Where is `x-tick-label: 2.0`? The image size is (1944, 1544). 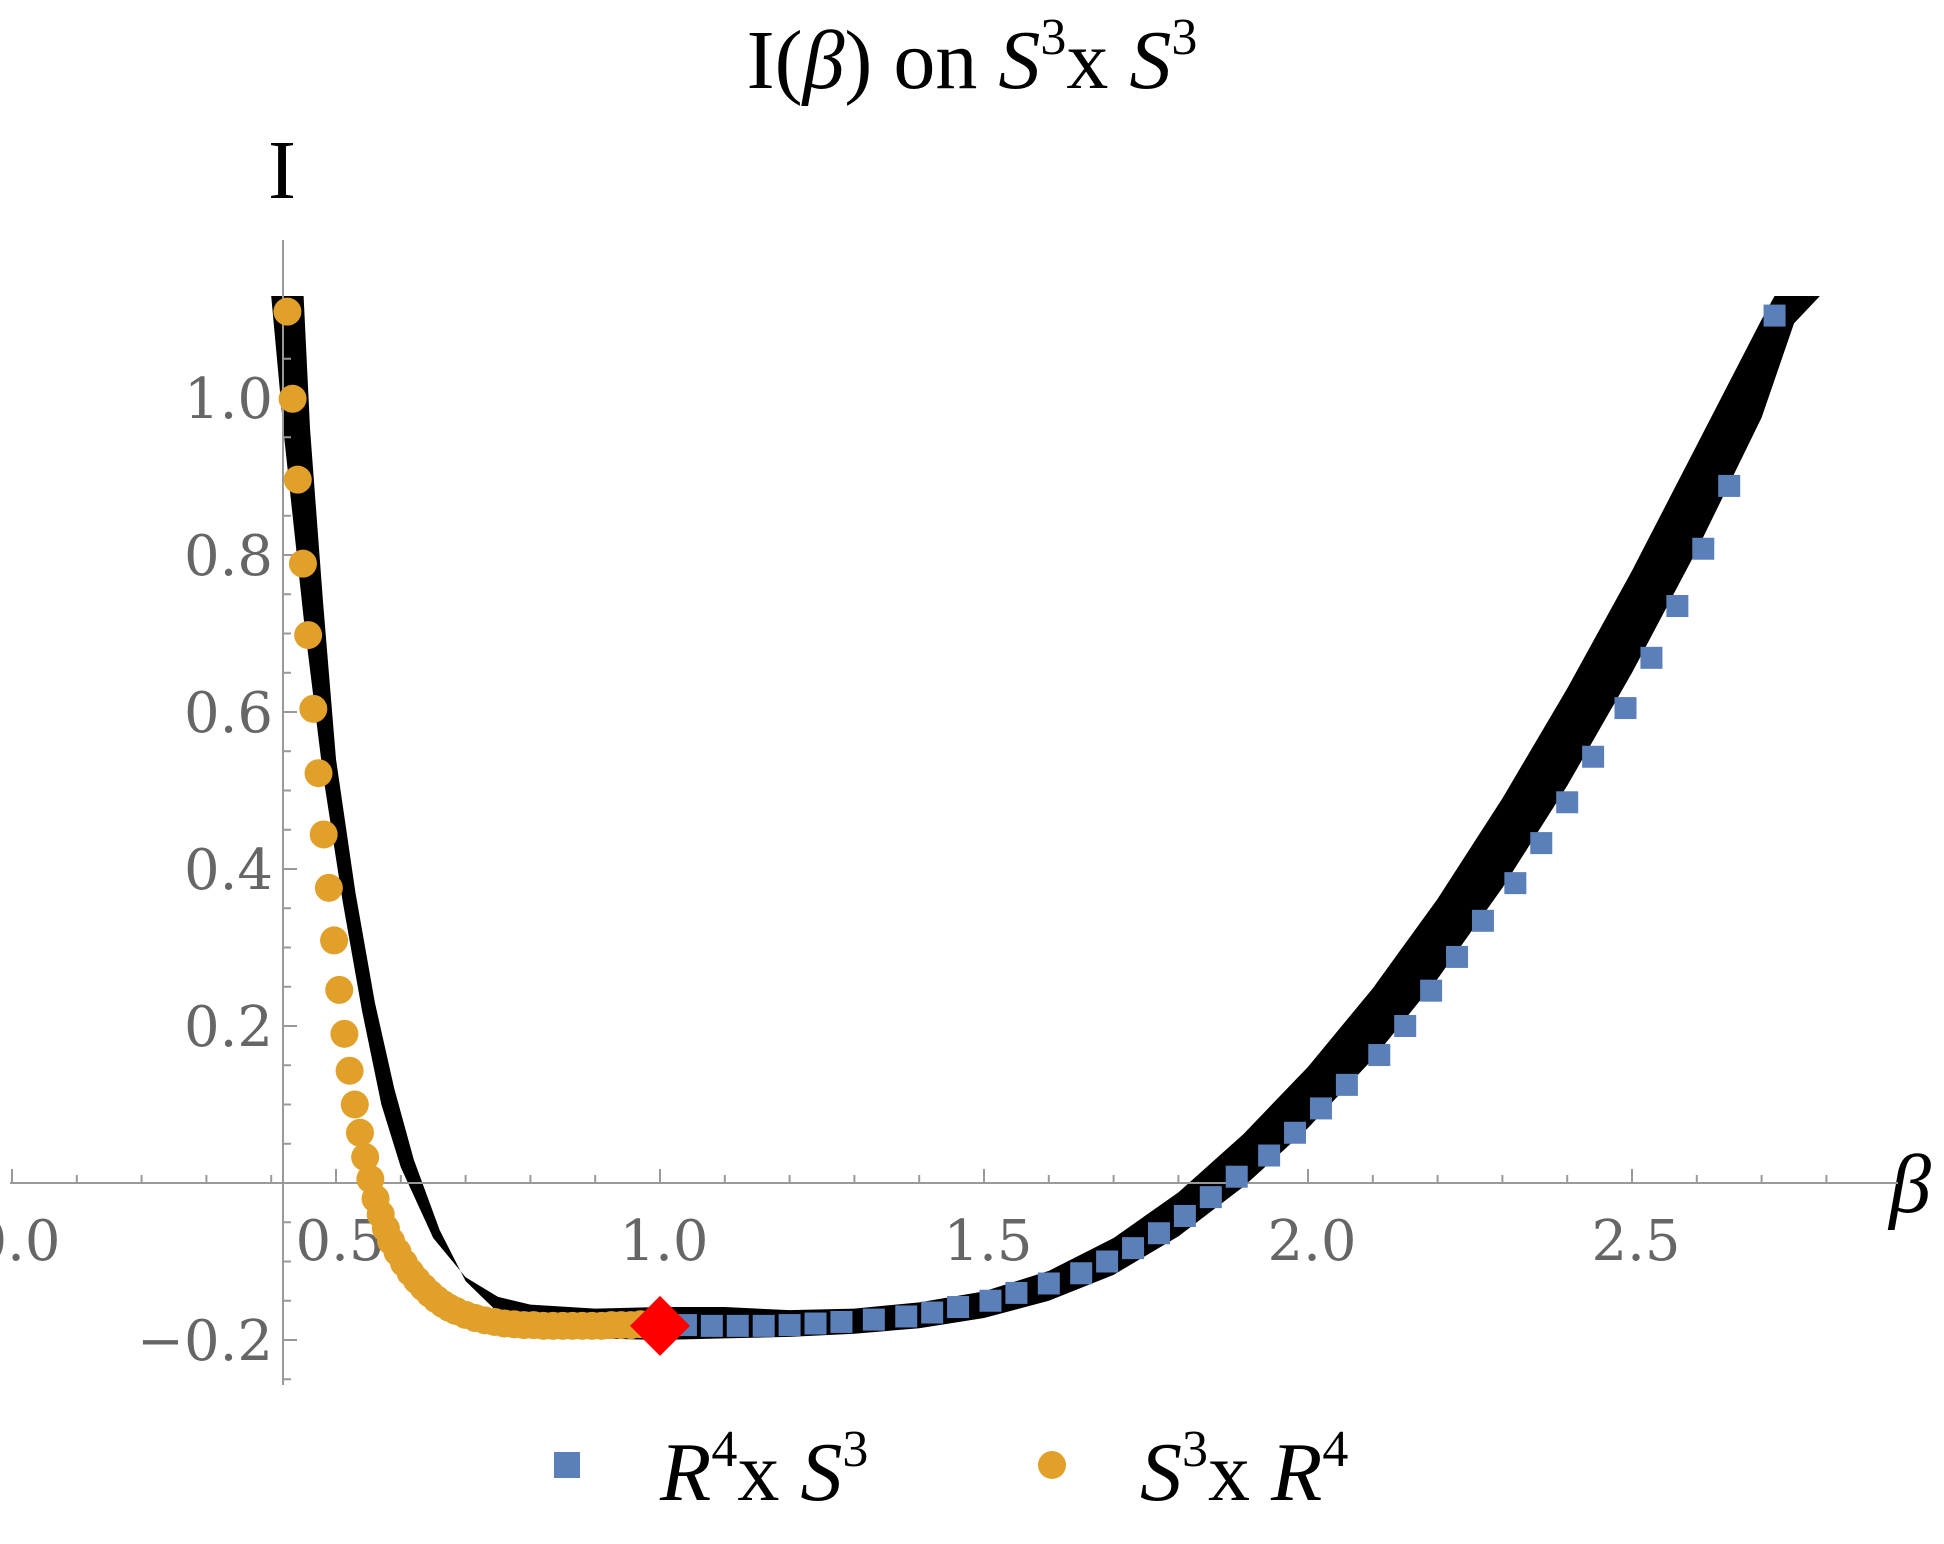
x-tick-label: 2.0 is located at coordinates (1311, 1241).